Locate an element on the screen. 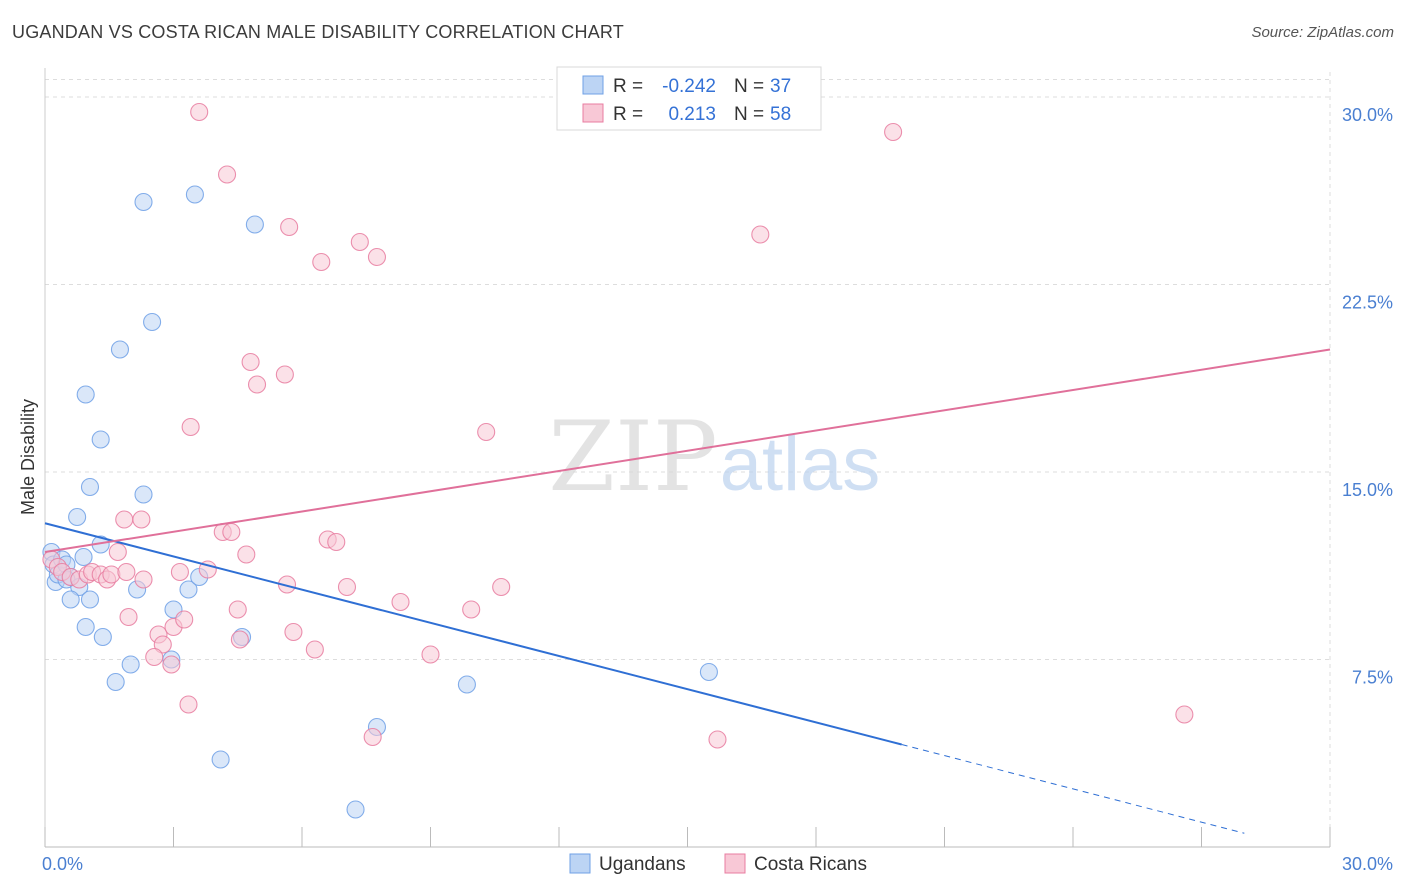  series-legend: Ugandans Costa Ricans is located at coordinates (718, 864).